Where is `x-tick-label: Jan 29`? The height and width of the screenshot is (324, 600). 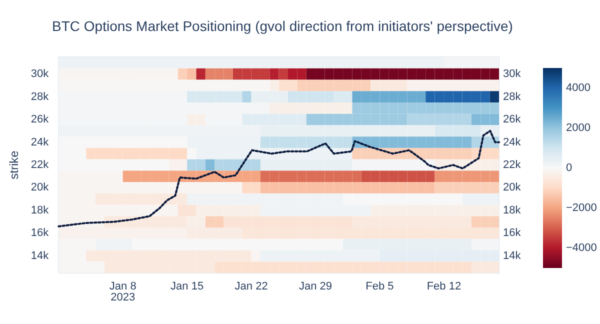 x-tick-label: Jan 29 is located at coordinates (315, 286).